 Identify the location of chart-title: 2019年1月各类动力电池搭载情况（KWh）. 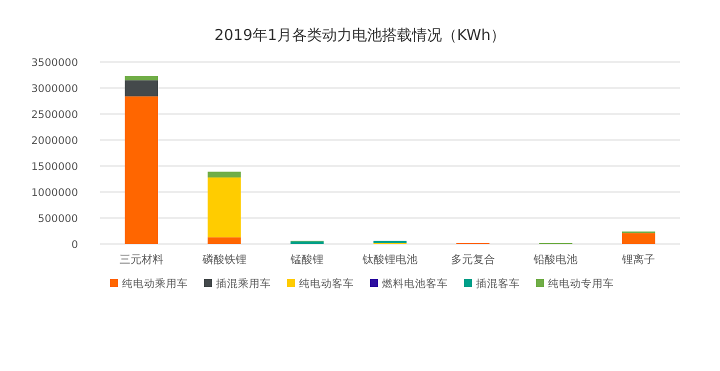
(360, 35).